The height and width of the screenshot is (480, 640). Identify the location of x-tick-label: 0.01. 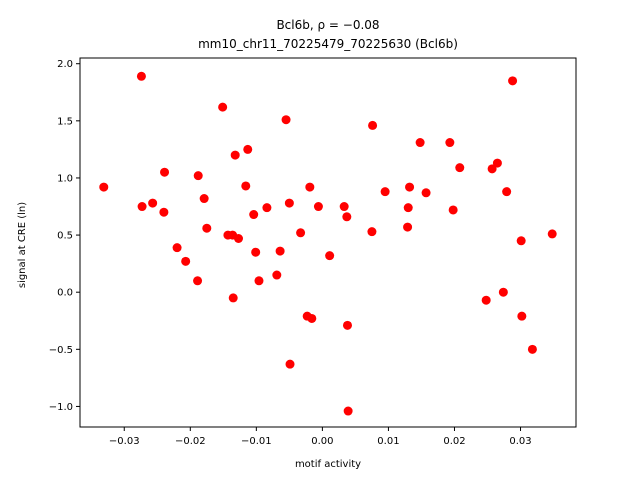
(388, 441).